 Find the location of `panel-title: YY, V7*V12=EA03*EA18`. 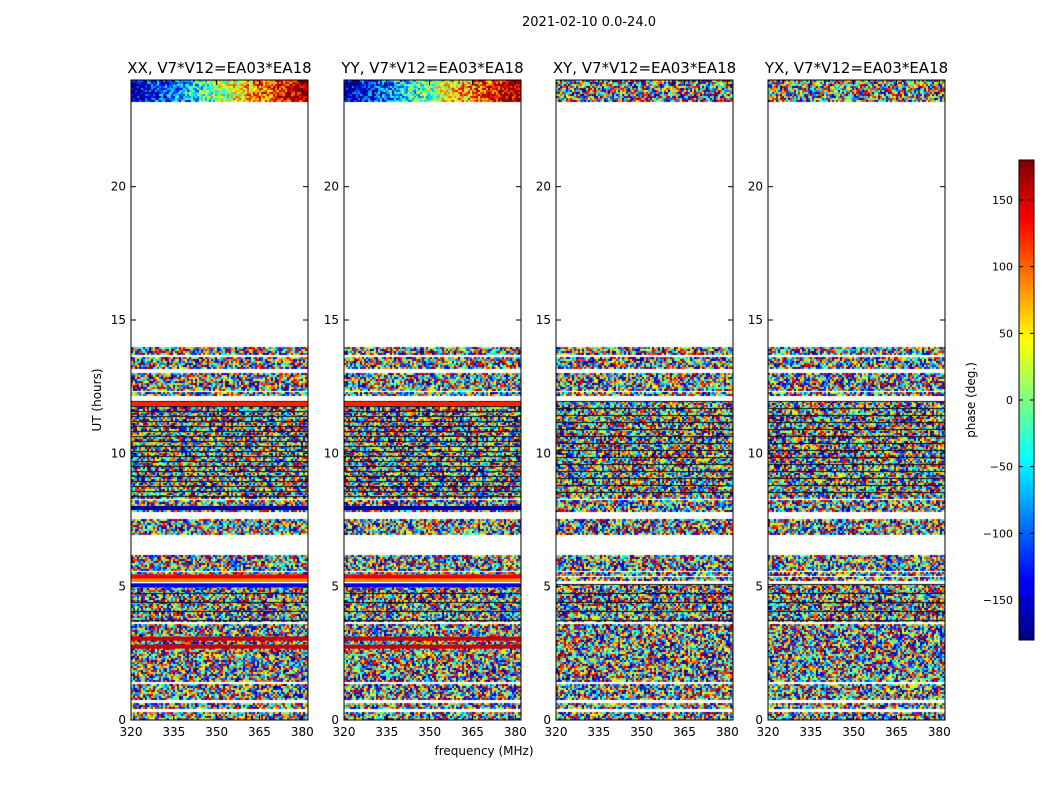

panel-title: YY, V7*V12=EA03*EA18 is located at coordinates (431, 68).